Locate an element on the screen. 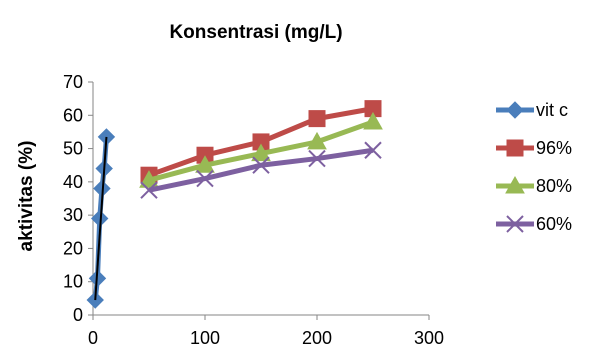 This screenshot has width=616, height=356. legend-item-1: 96% is located at coordinates (534, 148).